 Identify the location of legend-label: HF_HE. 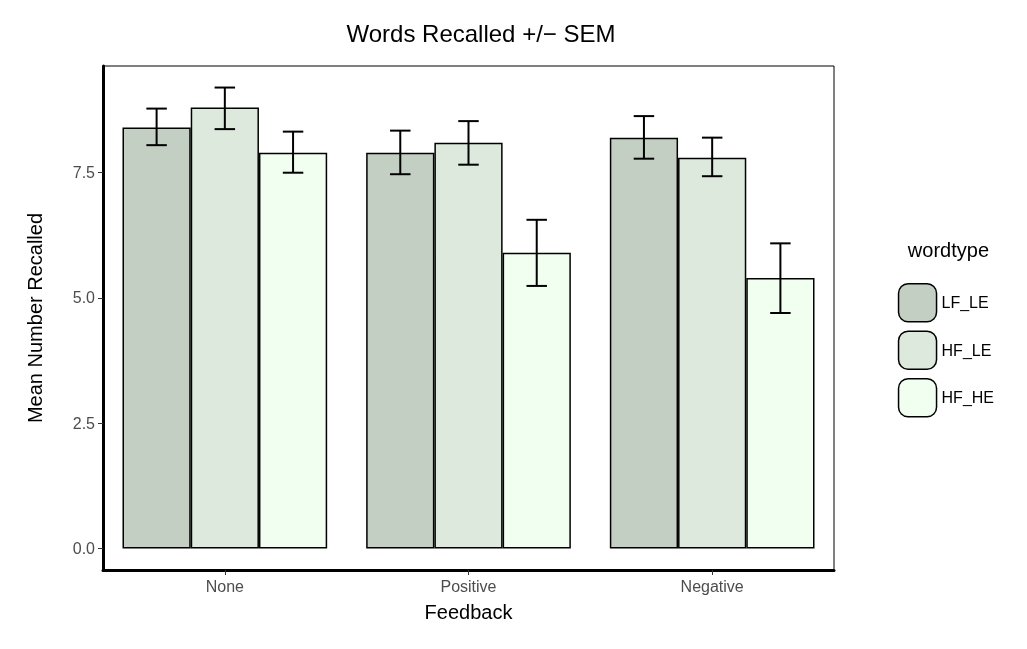
(967, 398).